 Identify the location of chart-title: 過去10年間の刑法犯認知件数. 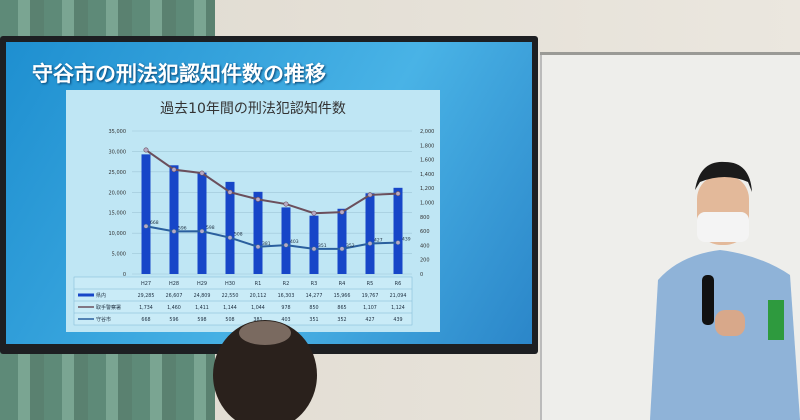
(253, 109).